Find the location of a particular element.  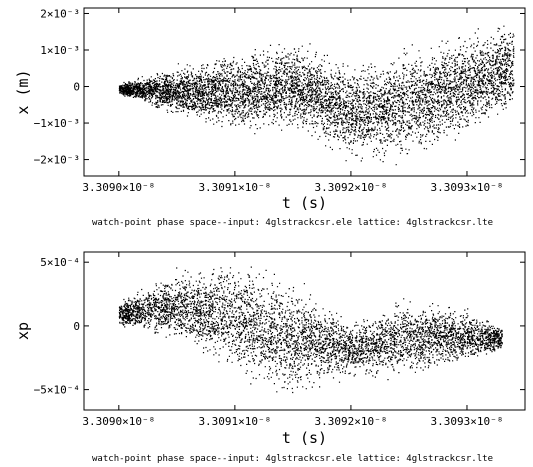

y-tick-label: −1×10⁻³ is located at coordinates (57, 123).